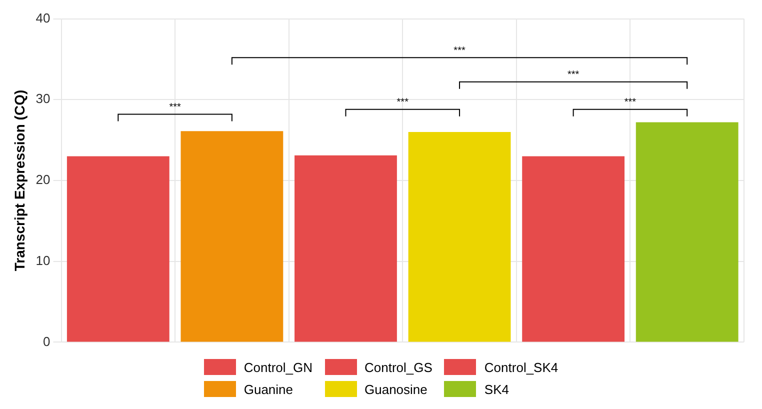 This screenshot has height=409, width=762. Describe the element at coordinates (46, 341) in the screenshot. I see `y-tick-label: 0` at that location.